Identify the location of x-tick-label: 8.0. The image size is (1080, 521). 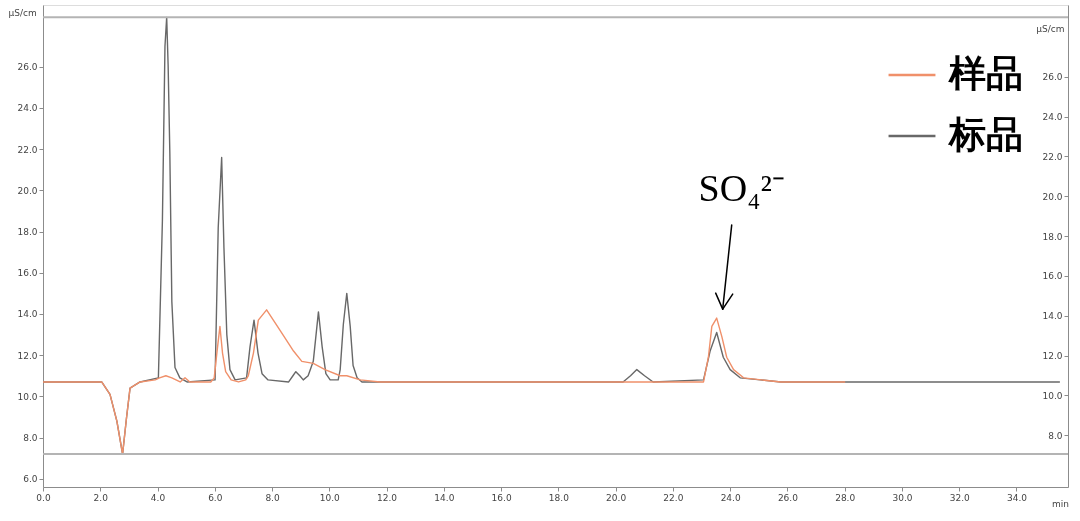
(272, 497).